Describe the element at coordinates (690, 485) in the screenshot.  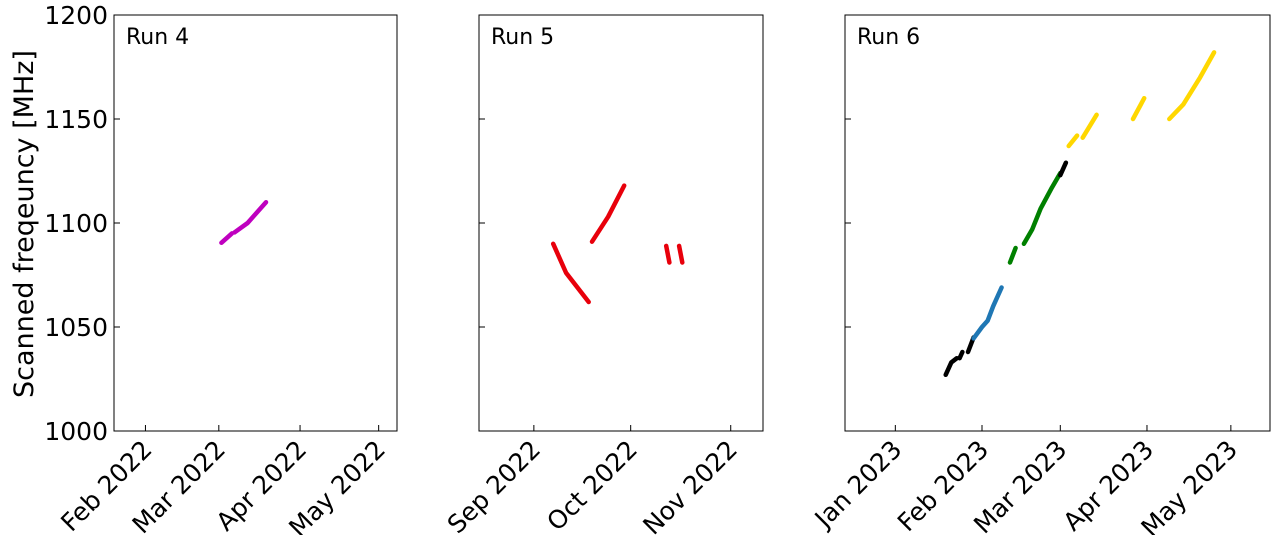
I see `panel-2-xtick-label-3: Nov 2022` at that location.